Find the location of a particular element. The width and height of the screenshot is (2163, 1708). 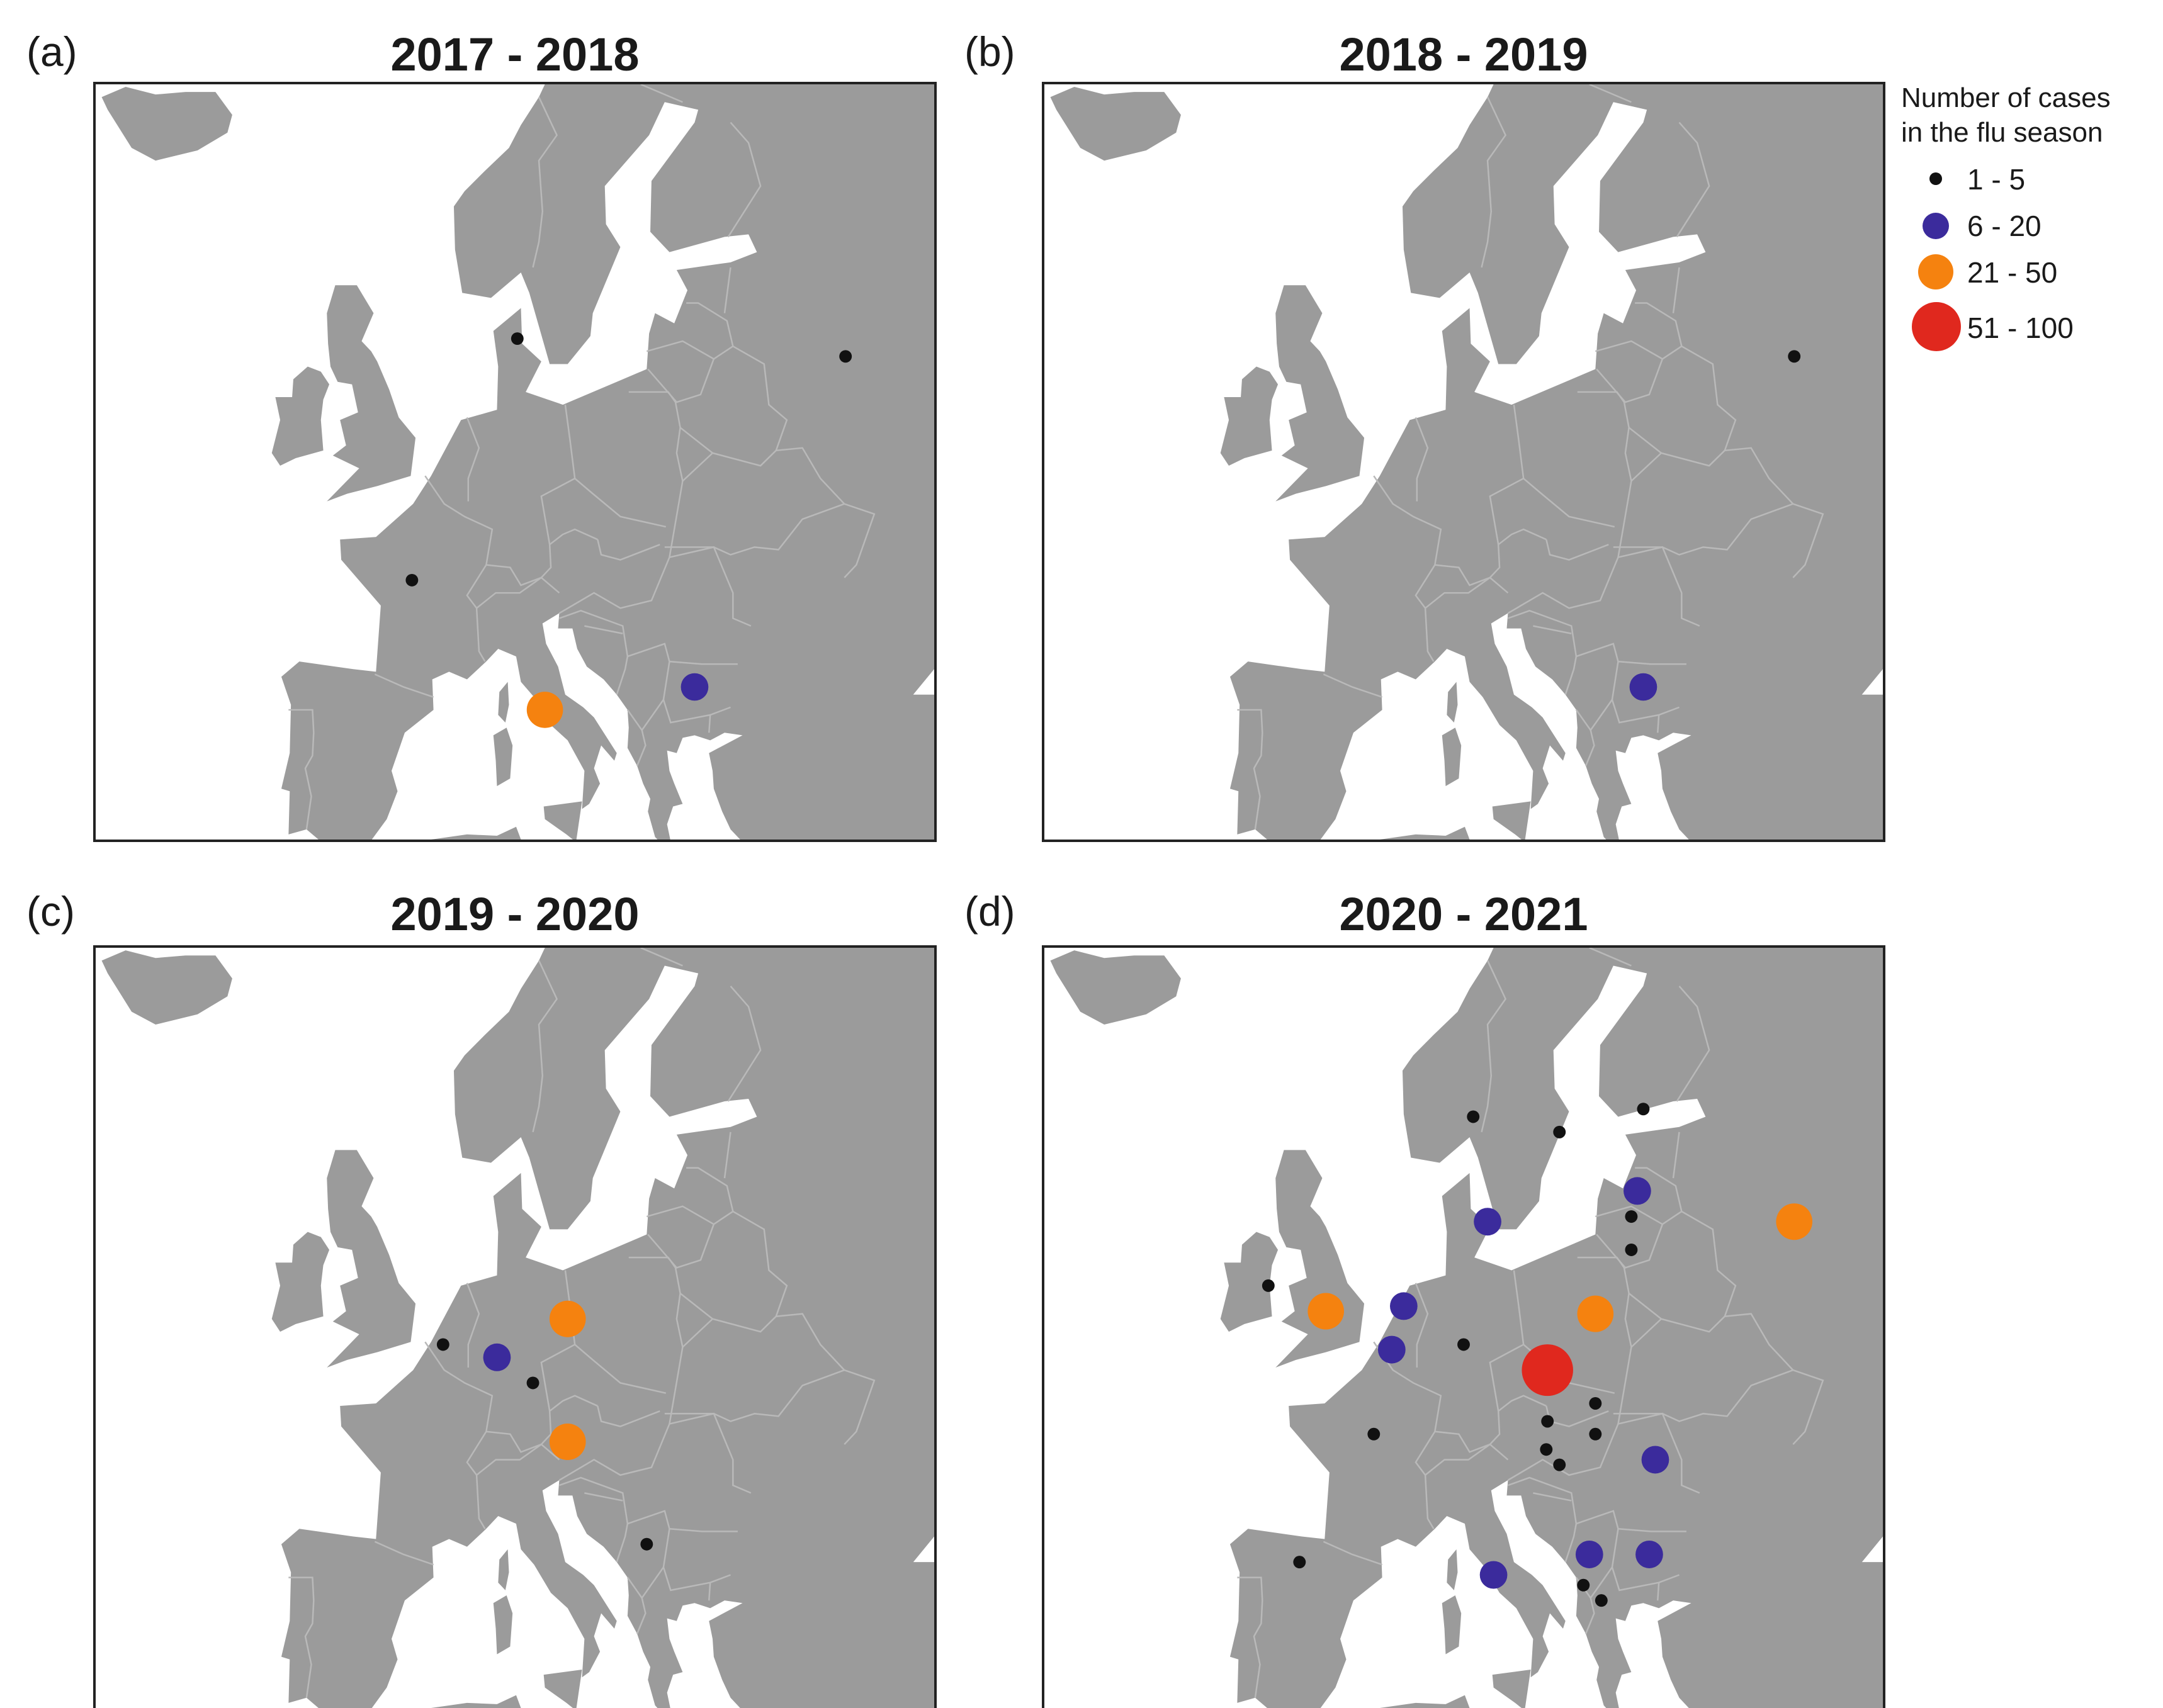

land-north-africa is located at coordinates (404, 833).